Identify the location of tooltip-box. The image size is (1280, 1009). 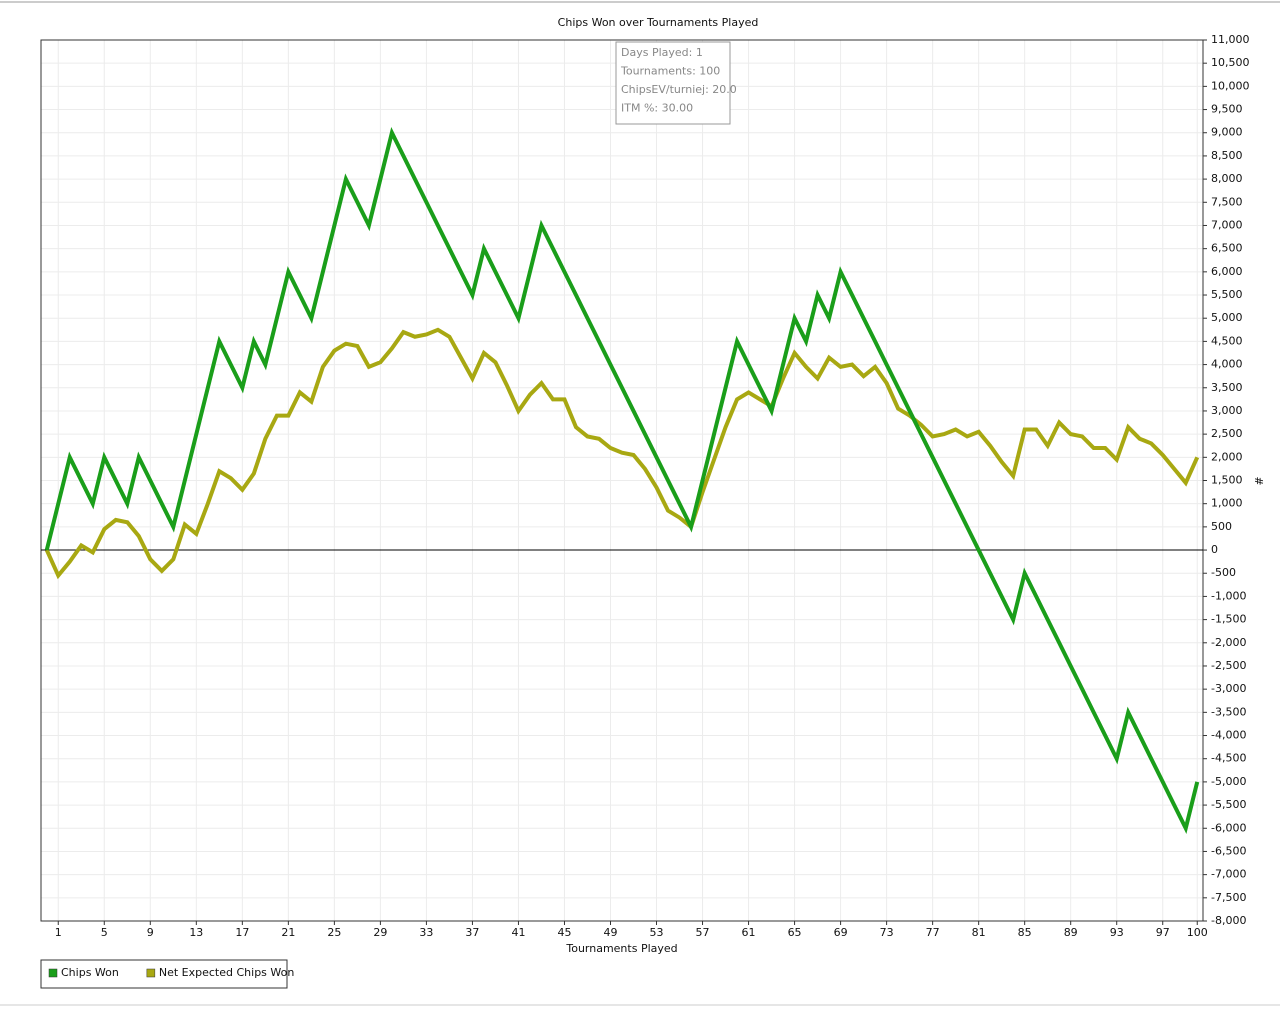
(673, 83).